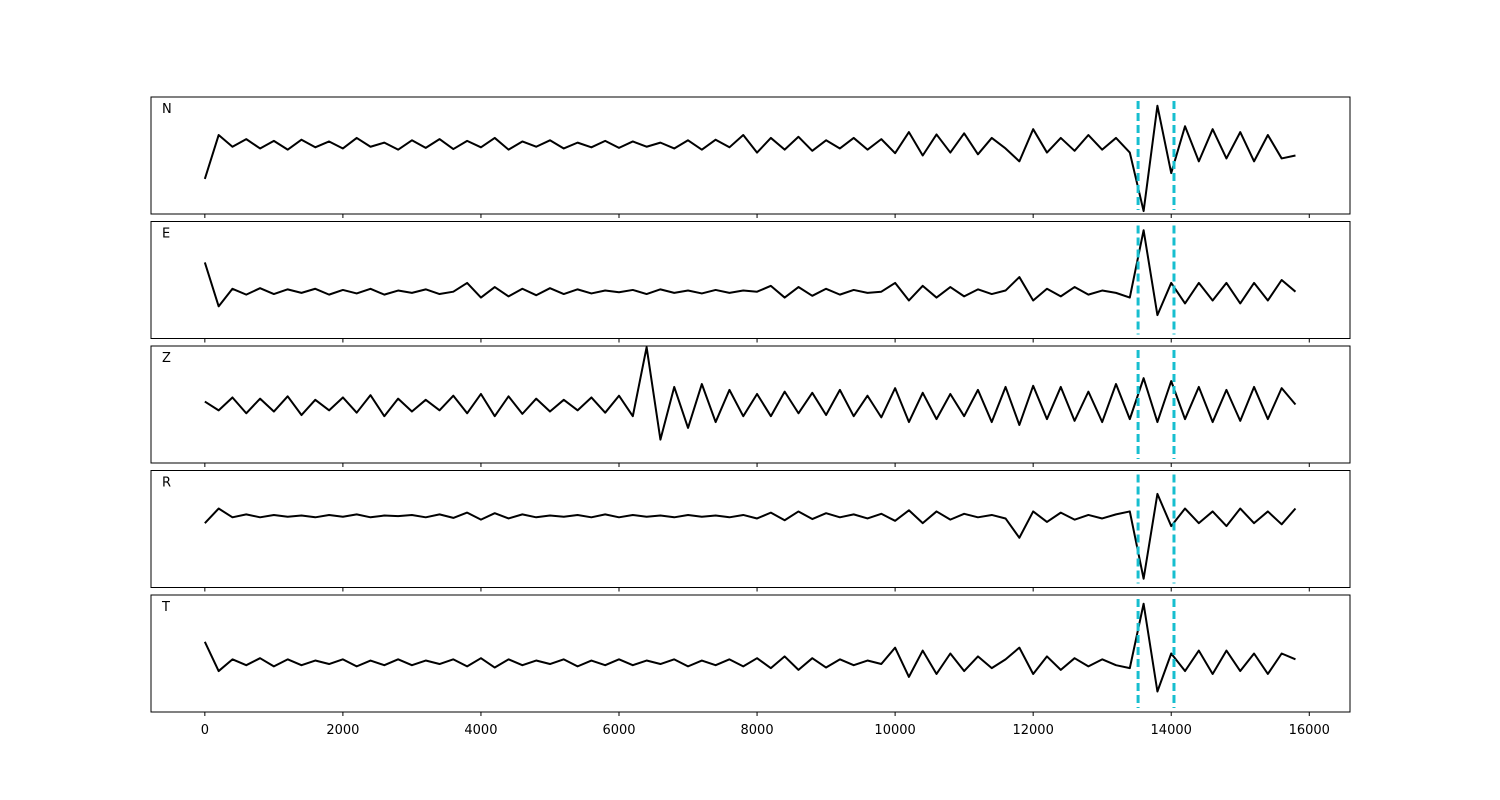 This screenshot has height=800, width=1500. Describe the element at coordinates (166, 483) in the screenshot. I see `panel-label: R` at that location.